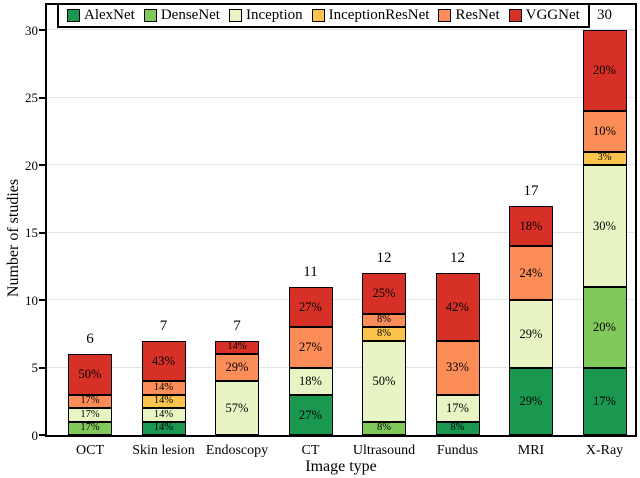 The width and height of the screenshot is (640, 478). I want to click on bar-total-x-ray: 30, so click(604, 15).